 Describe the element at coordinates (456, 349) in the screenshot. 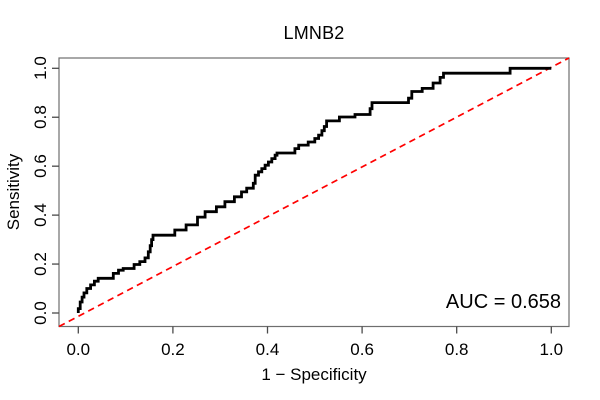

I see `x-tick-label: 0.8` at that location.